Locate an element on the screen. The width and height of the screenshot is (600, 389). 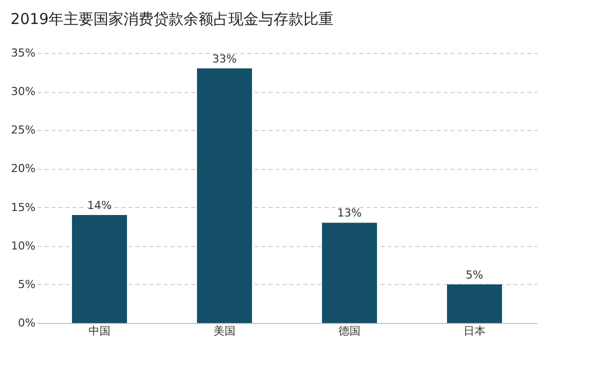
y-tick-label: 30% is located at coordinates (23, 91).